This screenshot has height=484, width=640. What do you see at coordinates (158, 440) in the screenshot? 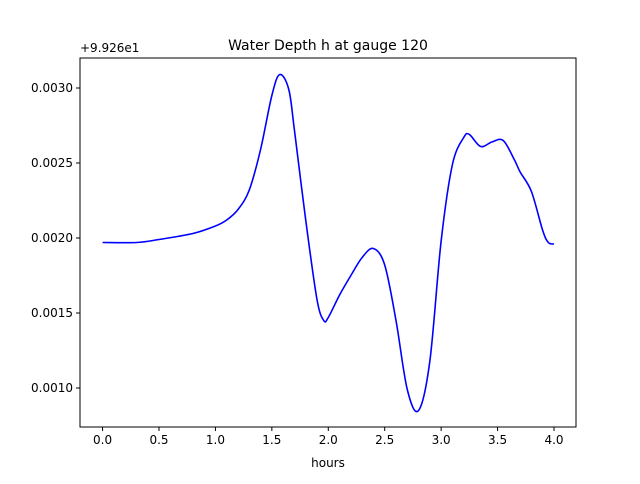
I see `x-tick-label: 0.5` at bounding box center [158, 440].